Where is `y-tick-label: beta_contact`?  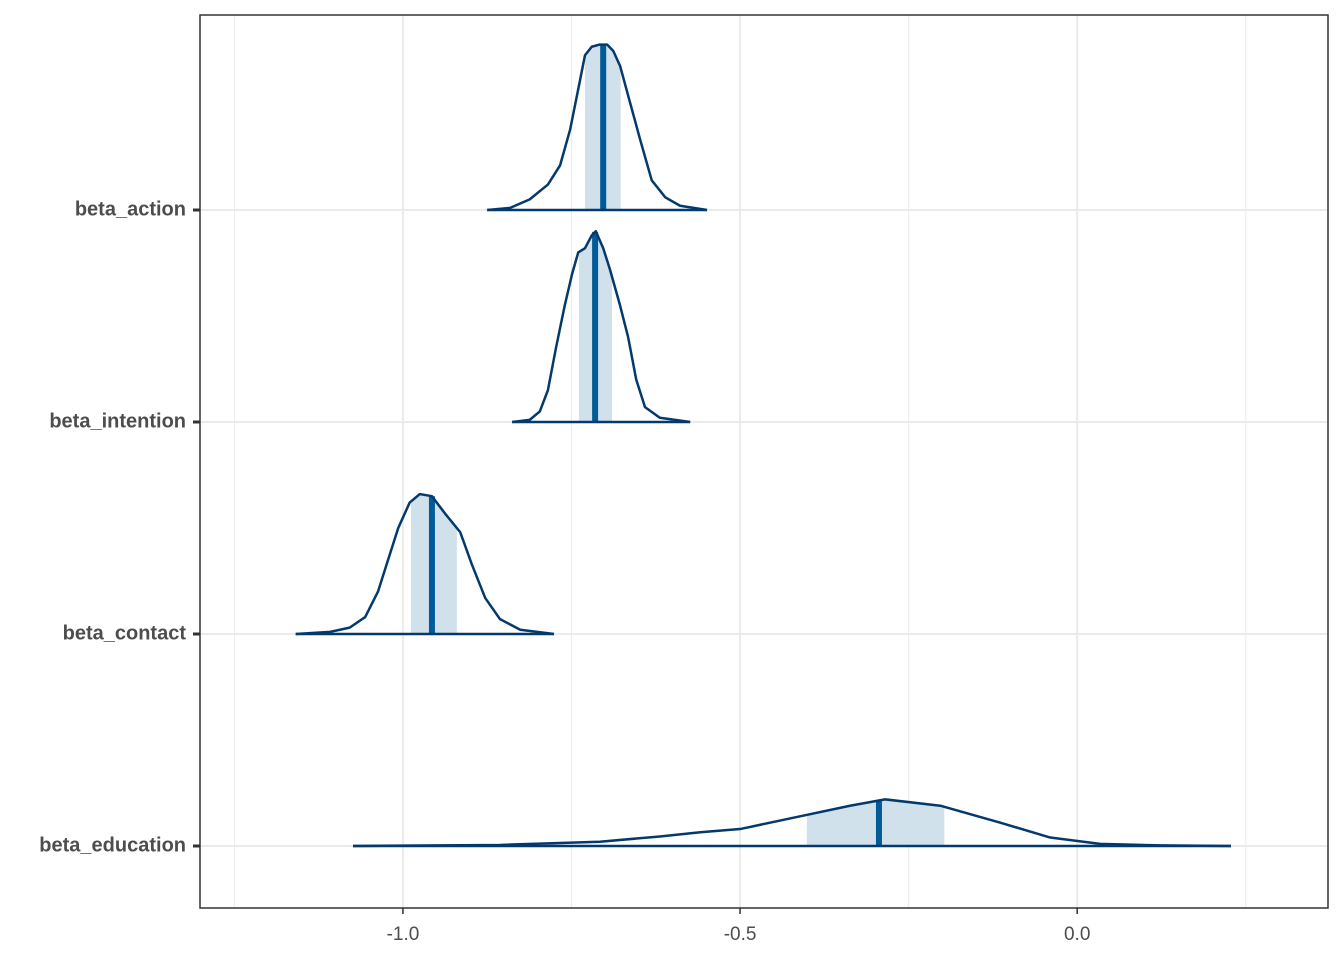
y-tick-label: beta_contact is located at coordinates (125, 633).